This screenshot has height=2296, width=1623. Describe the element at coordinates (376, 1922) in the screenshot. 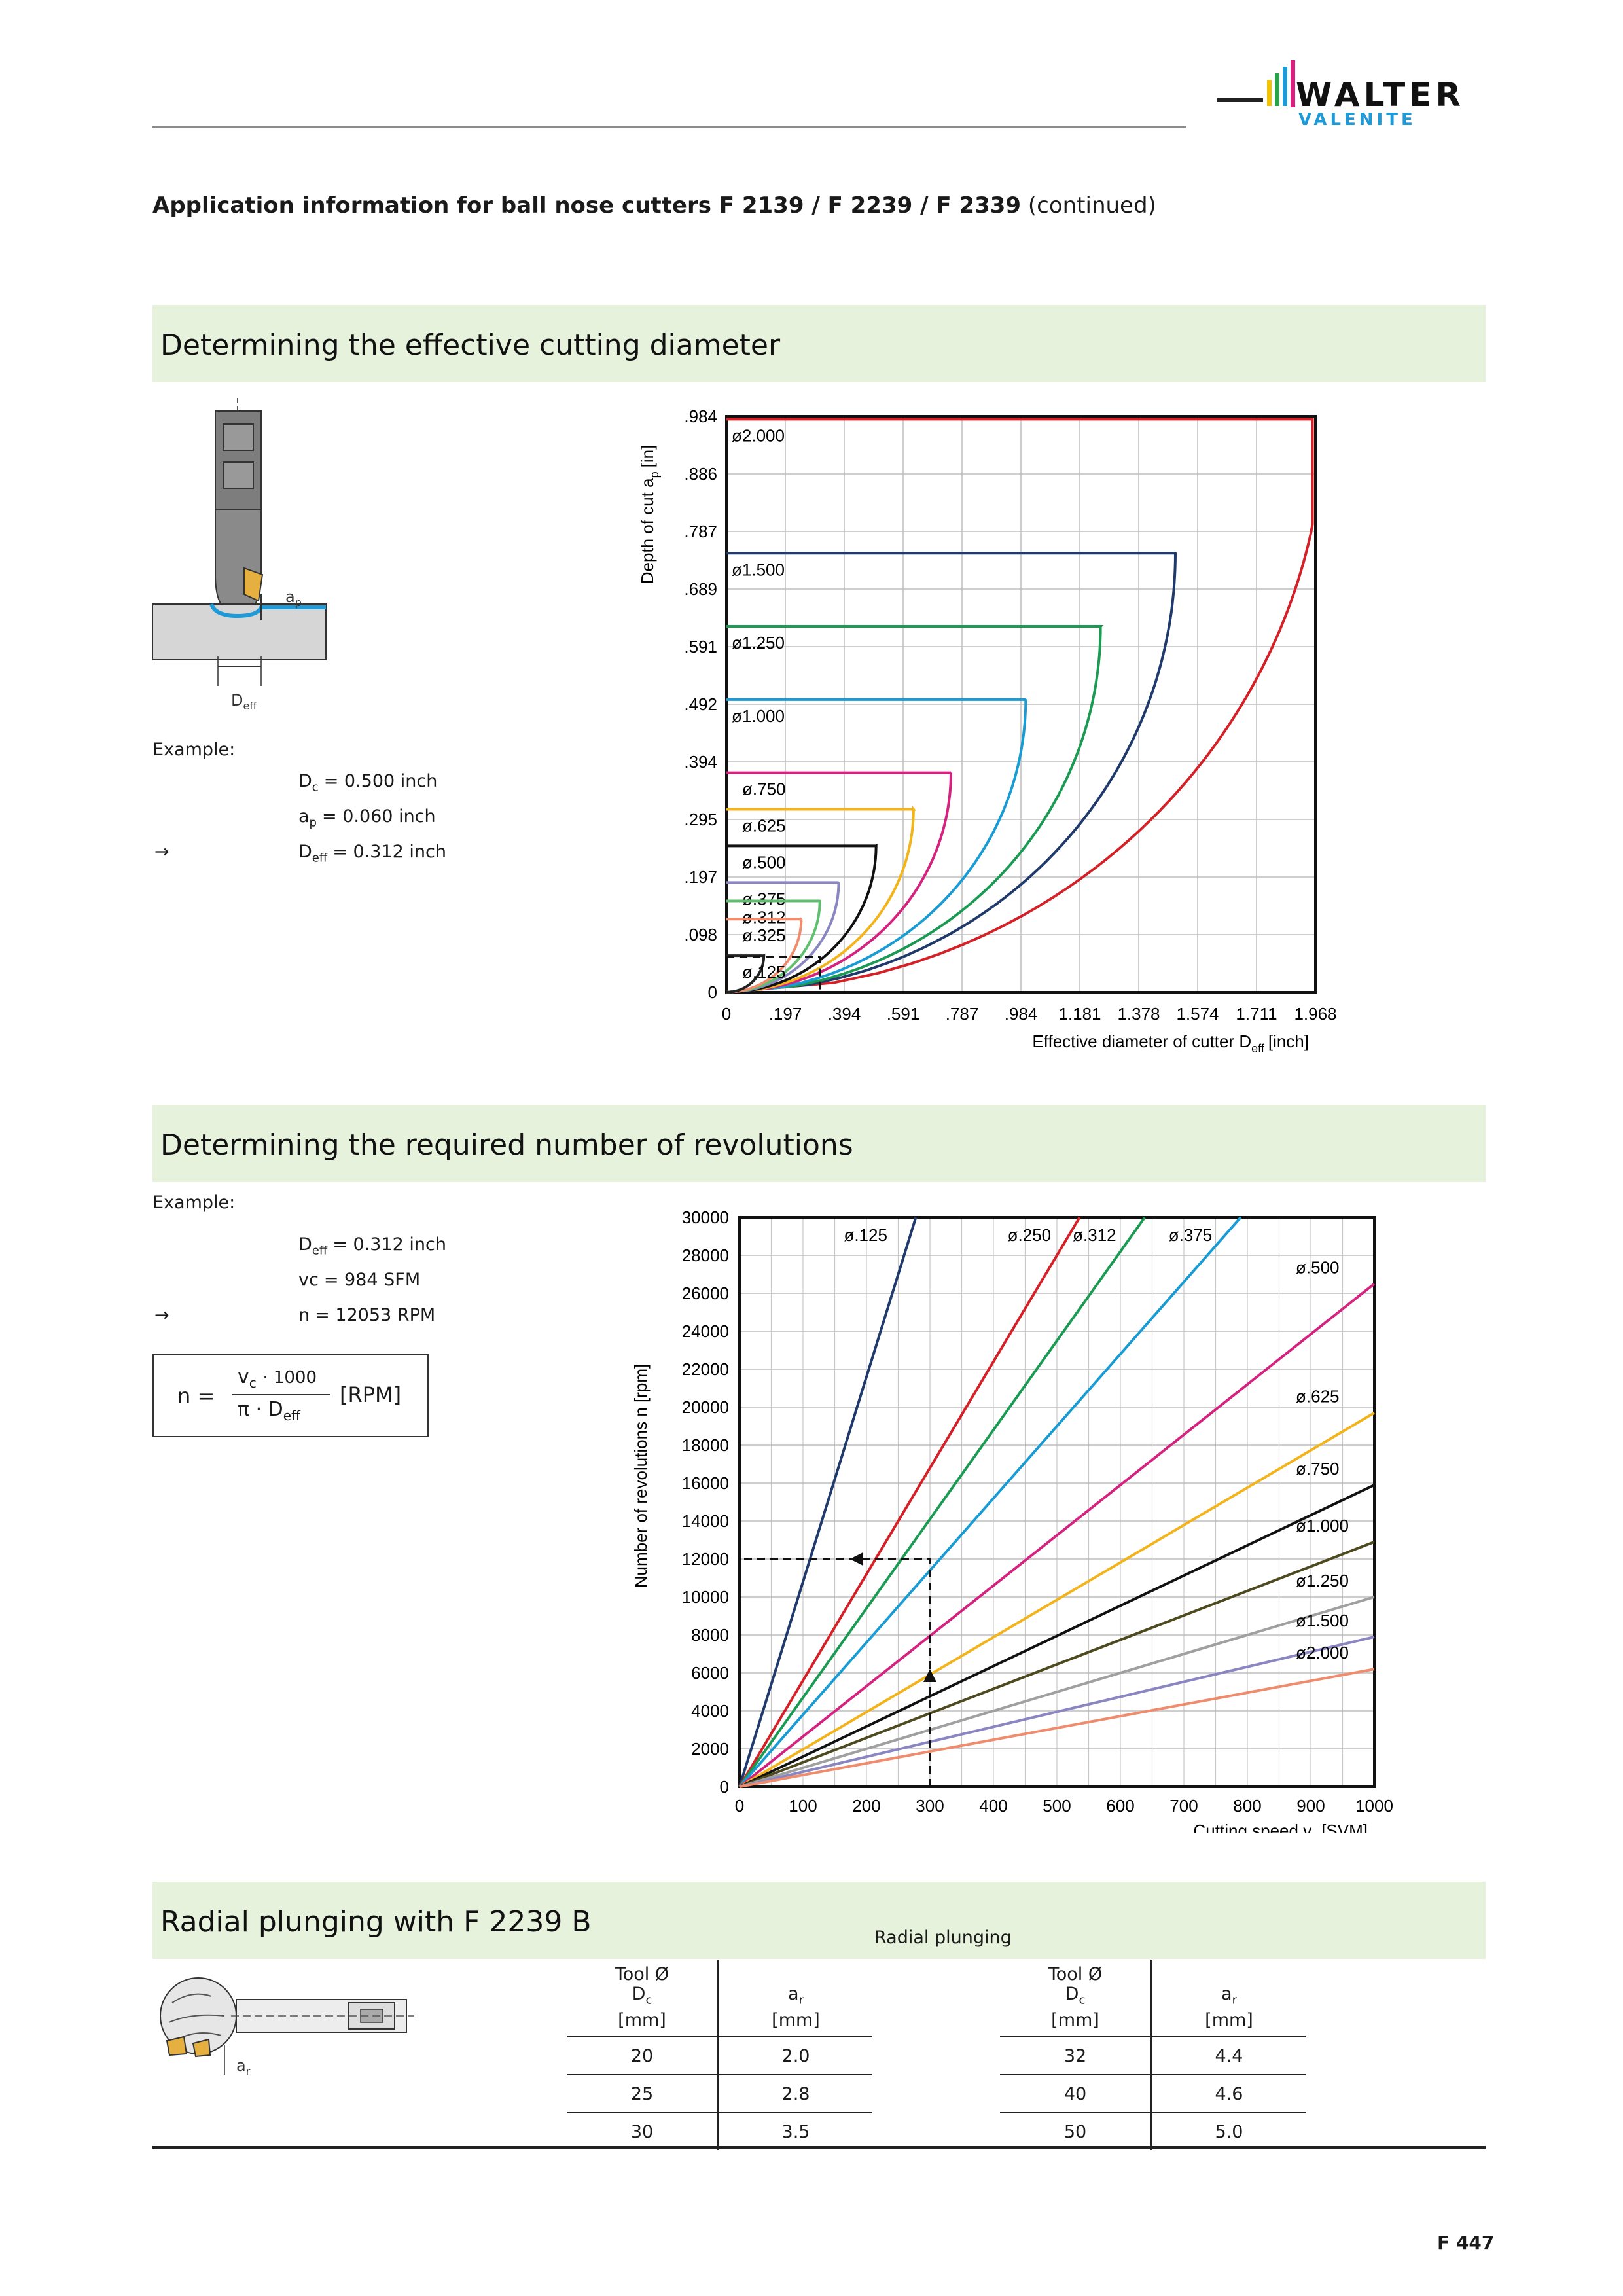

I see `section3-title: Radial plunging with F 2239 B` at that location.